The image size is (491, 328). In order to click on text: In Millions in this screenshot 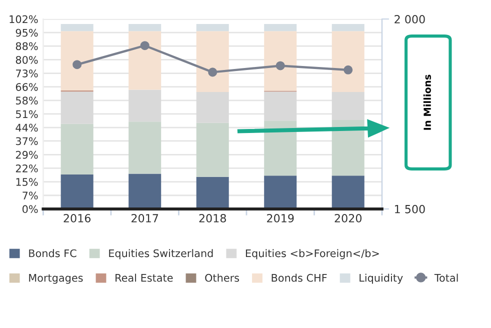, I will do `click(427, 102)`.